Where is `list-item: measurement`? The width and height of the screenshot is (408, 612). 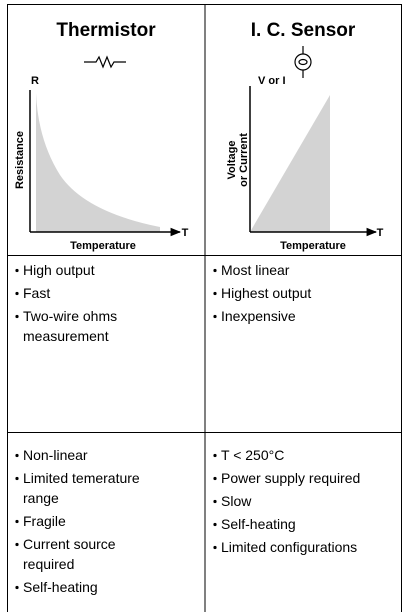 list-item: measurement is located at coordinates (66, 336).